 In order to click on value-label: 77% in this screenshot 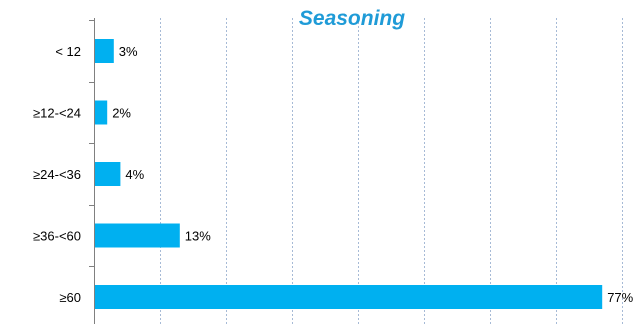, I will do `click(620, 297)`.